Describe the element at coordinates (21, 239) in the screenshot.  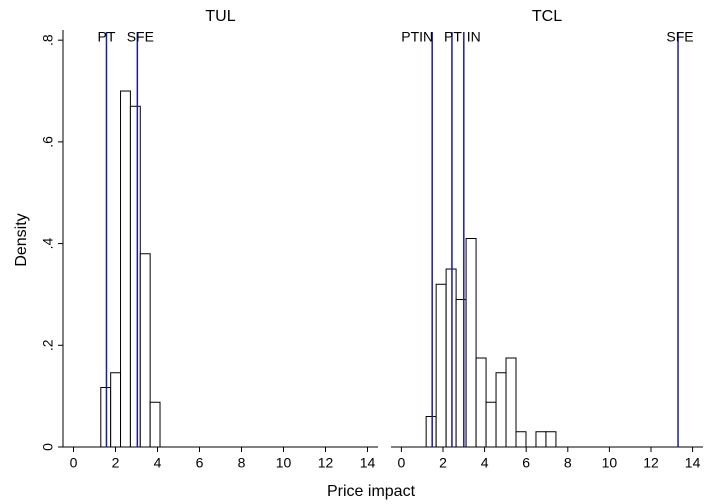
I see `y-axis-label: Density` at that location.